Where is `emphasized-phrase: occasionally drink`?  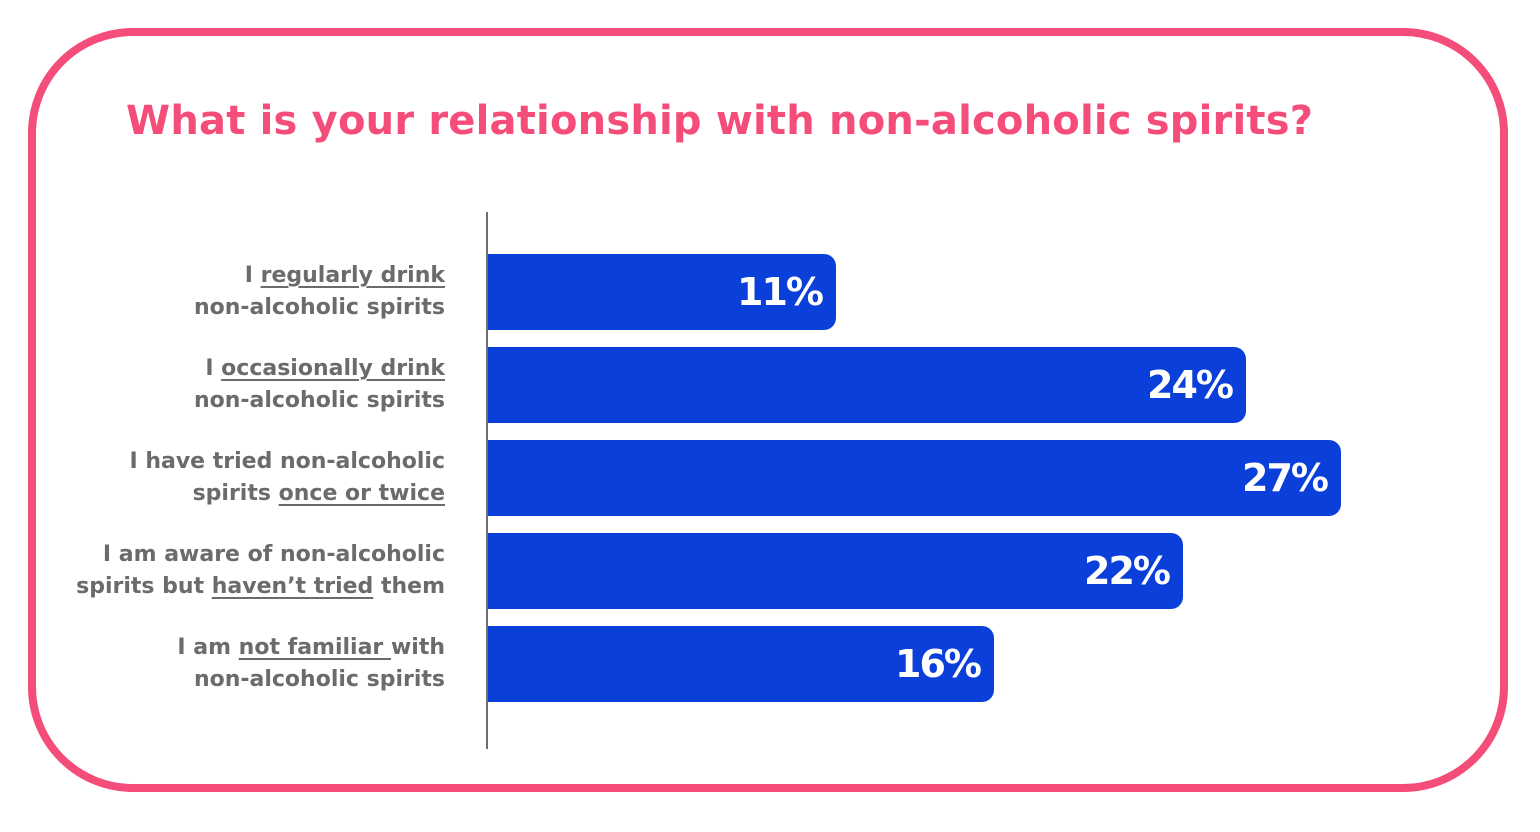
emphasized-phrase: occasionally drink is located at coordinates (333, 368).